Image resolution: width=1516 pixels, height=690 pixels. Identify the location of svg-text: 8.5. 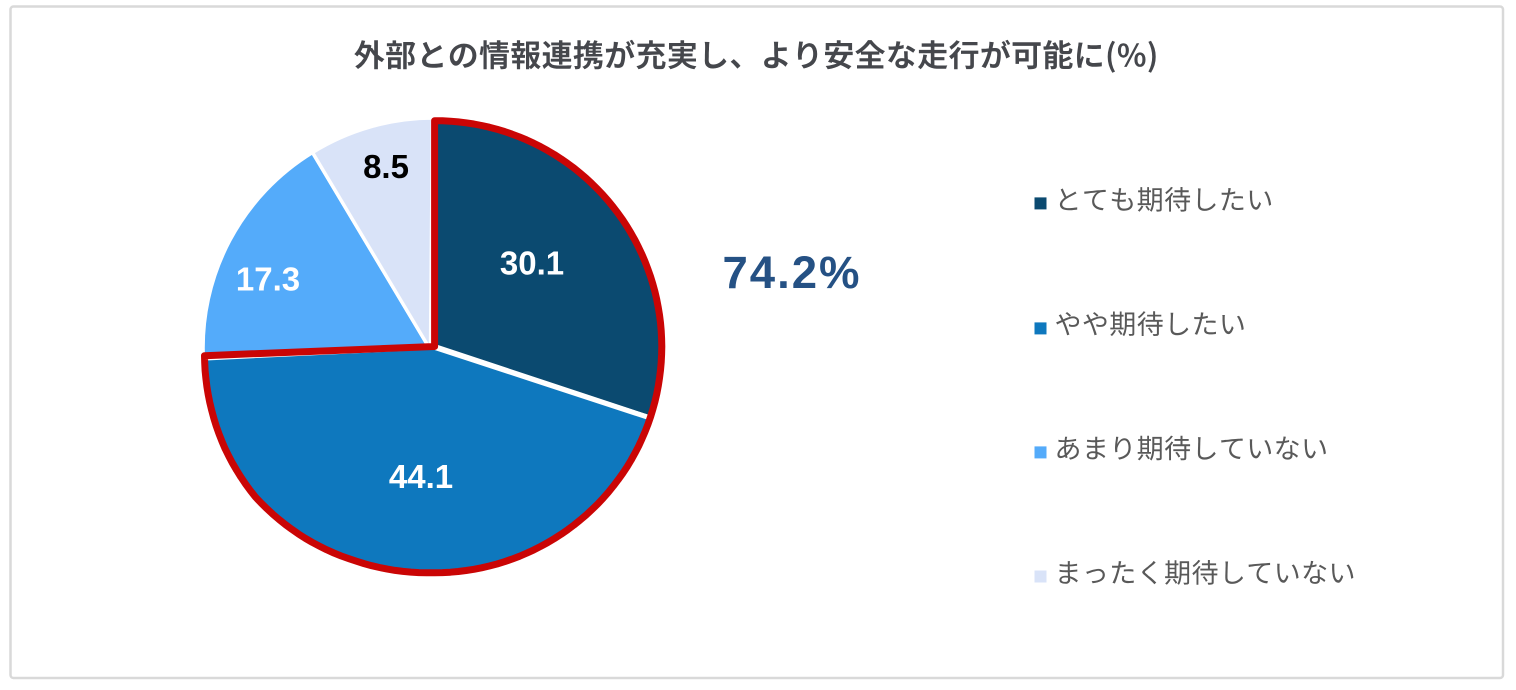
(386, 166).